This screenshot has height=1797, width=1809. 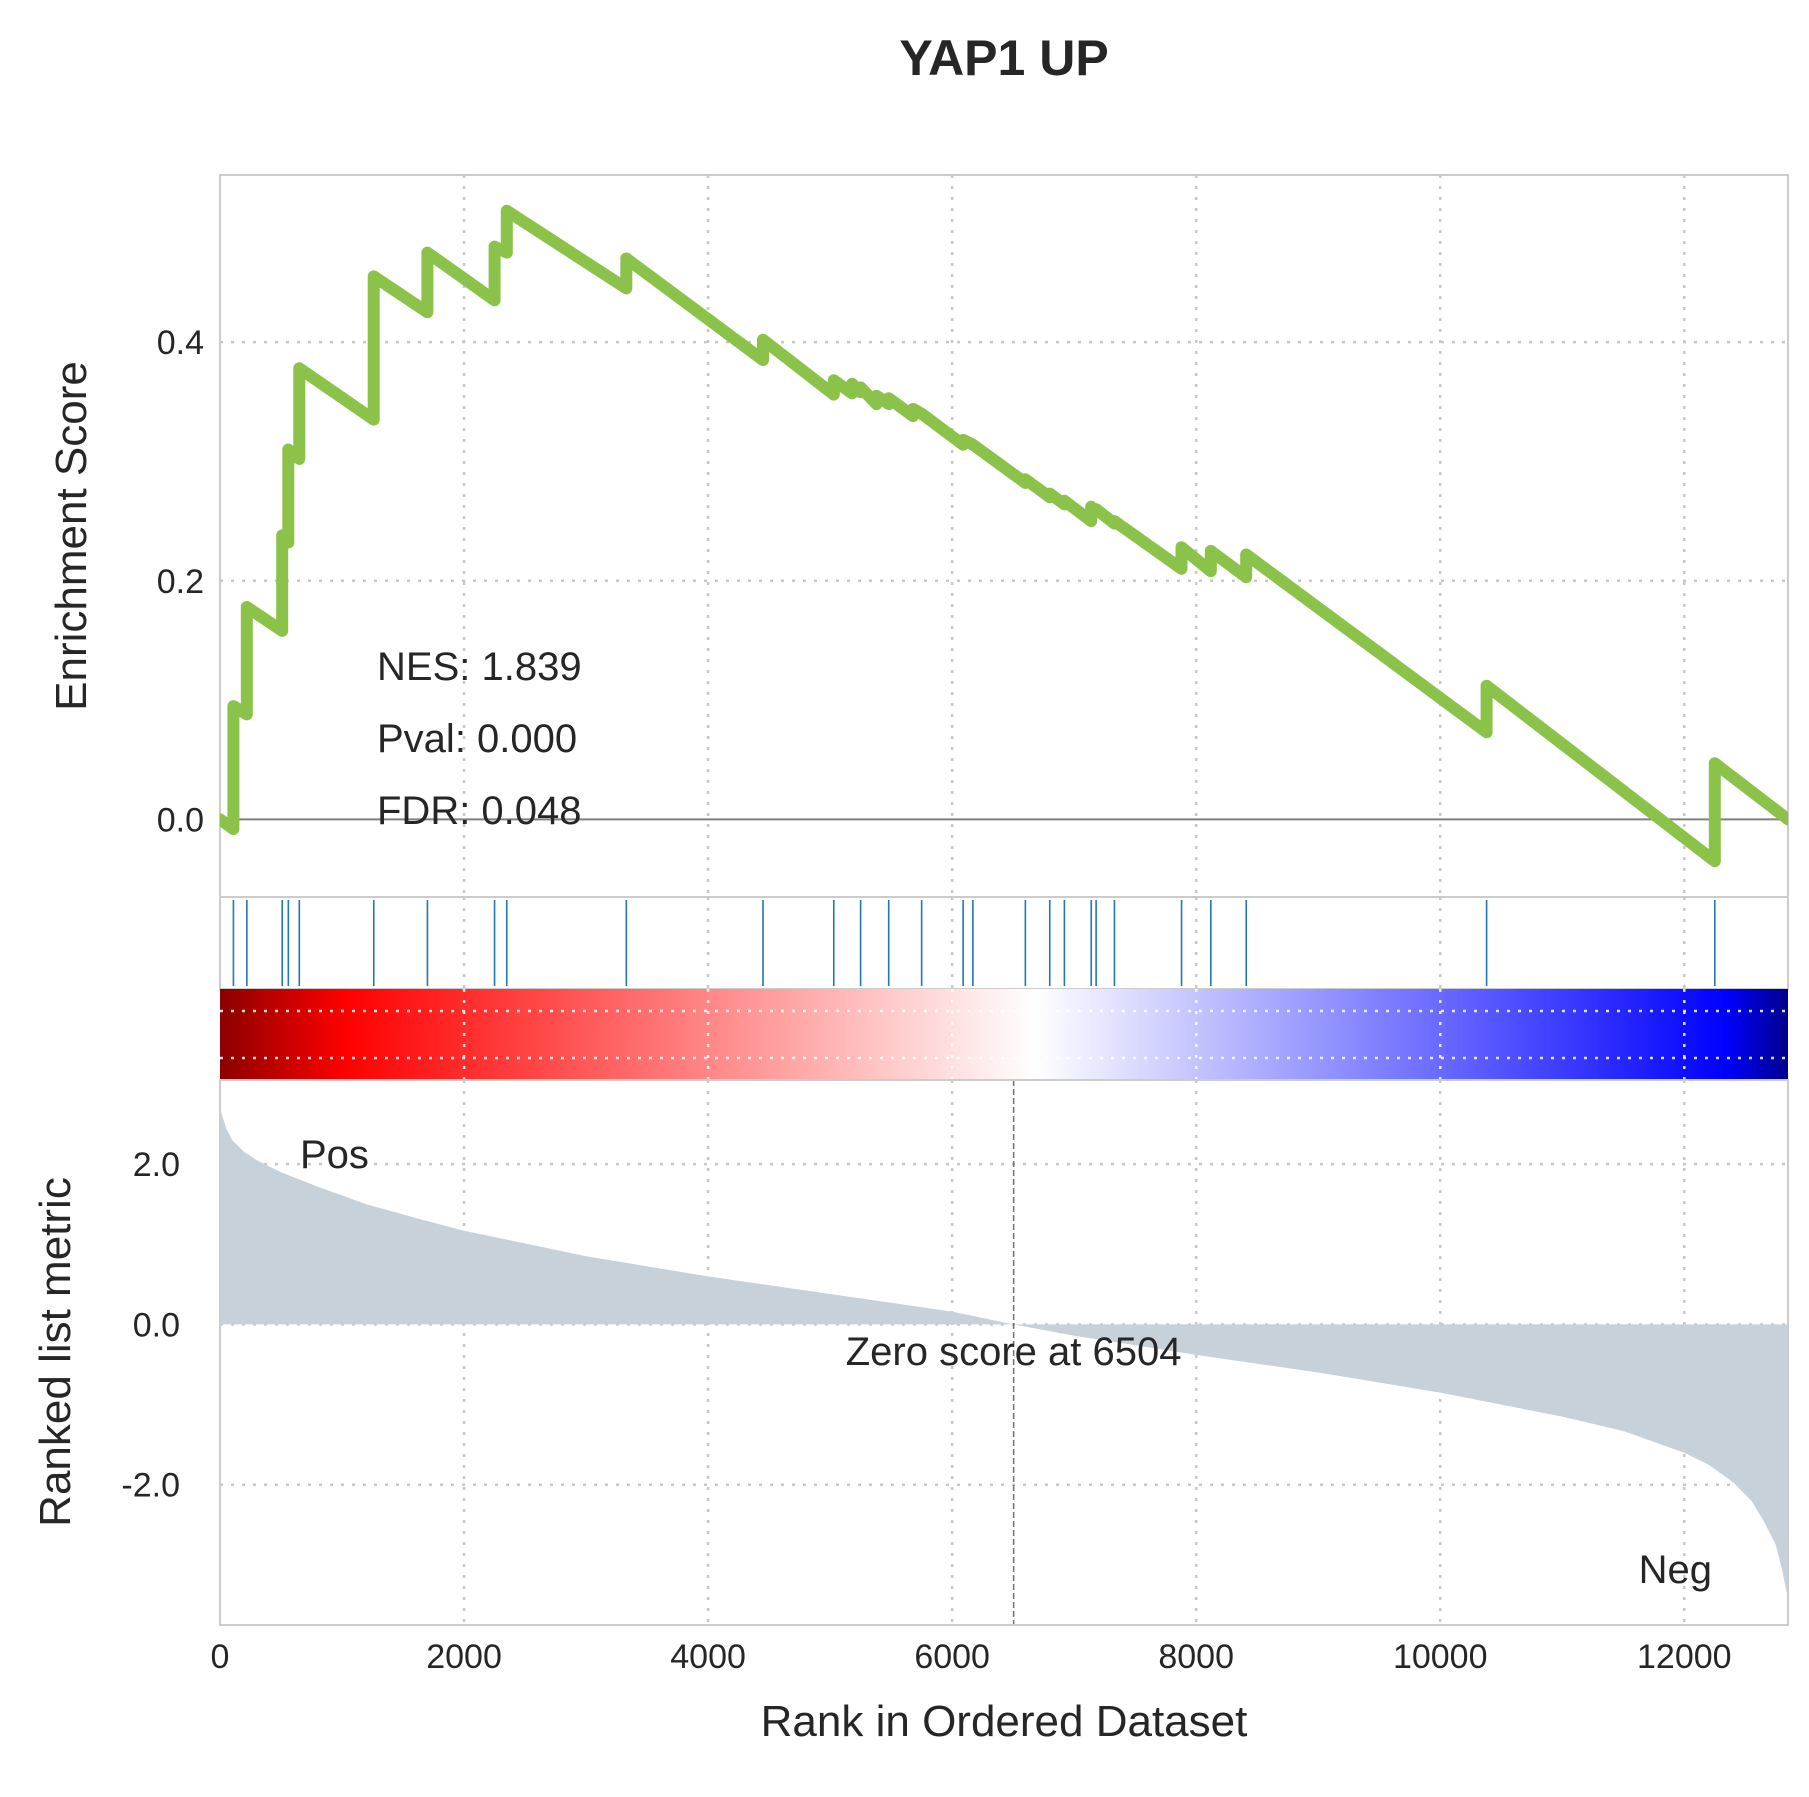 What do you see at coordinates (1684, 1657) in the screenshot?
I see `x-tick-label: 12000` at bounding box center [1684, 1657].